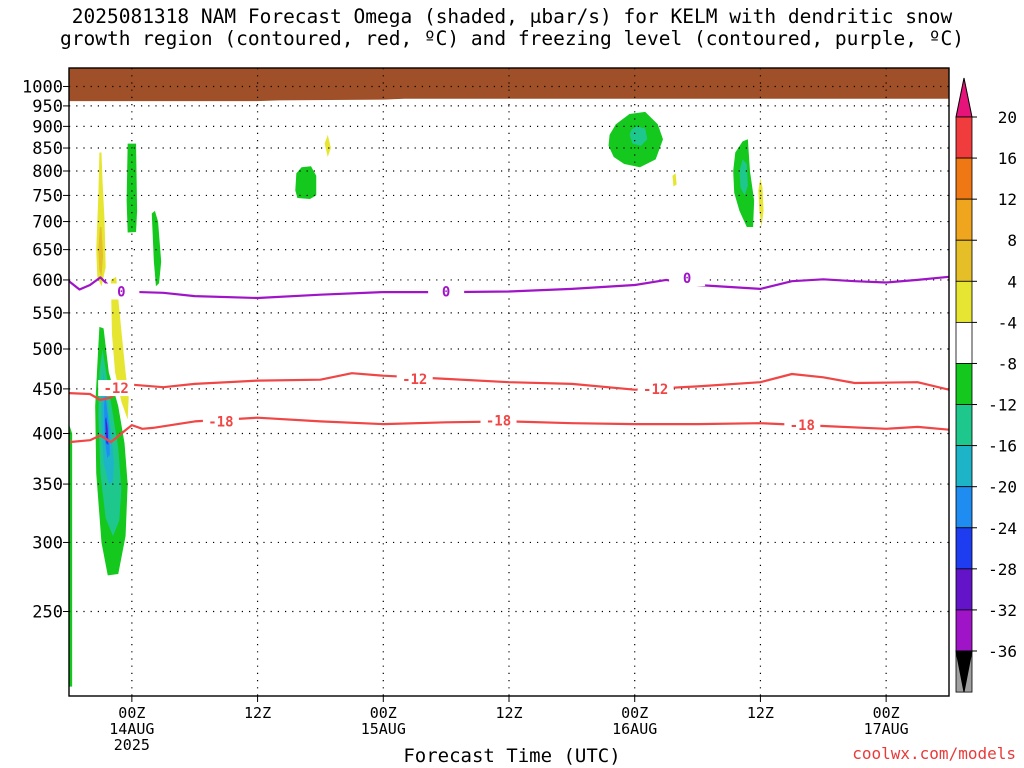  Describe the element at coordinates (47, 390) in the screenshot. I see `y-tick-label: 450` at that location.